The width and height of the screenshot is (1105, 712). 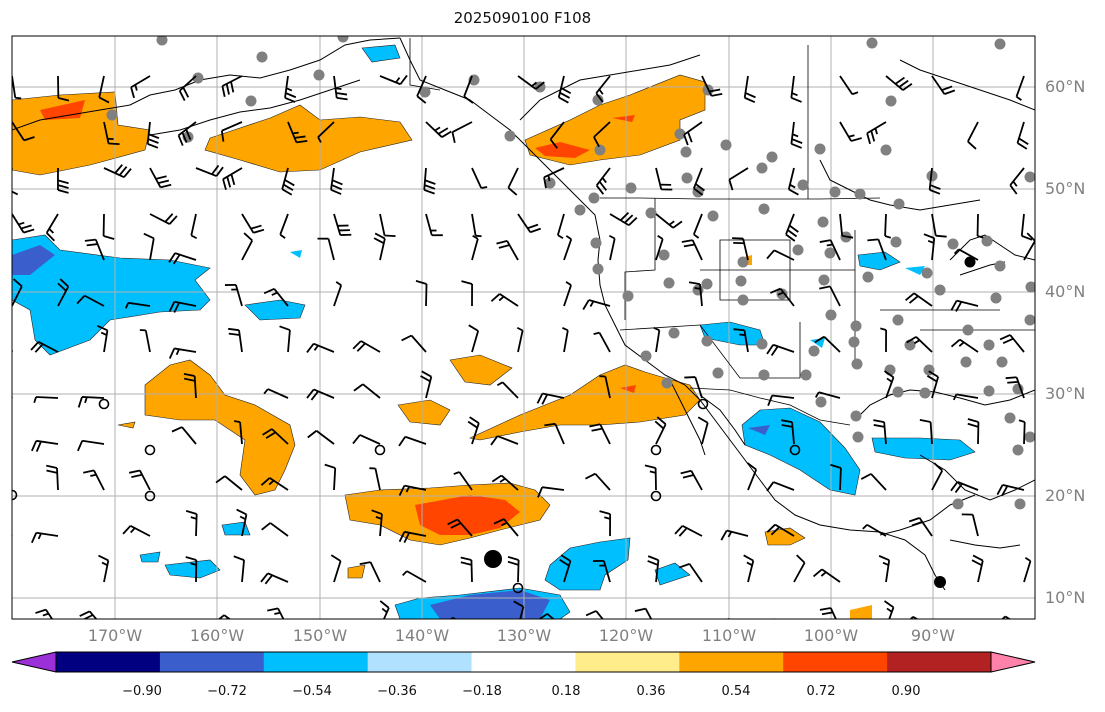 What do you see at coordinates (626, 635) in the screenshot?
I see `lon-label-120w: 120°W` at bounding box center [626, 635].